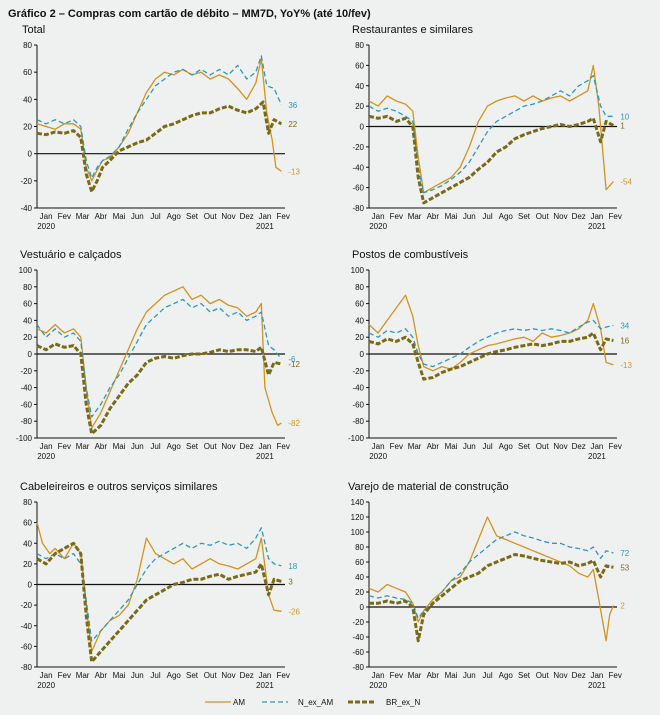 This screenshot has width=660, height=715. Describe the element at coordinates (624, 553) in the screenshot. I see `series-end-label: 72` at that location.